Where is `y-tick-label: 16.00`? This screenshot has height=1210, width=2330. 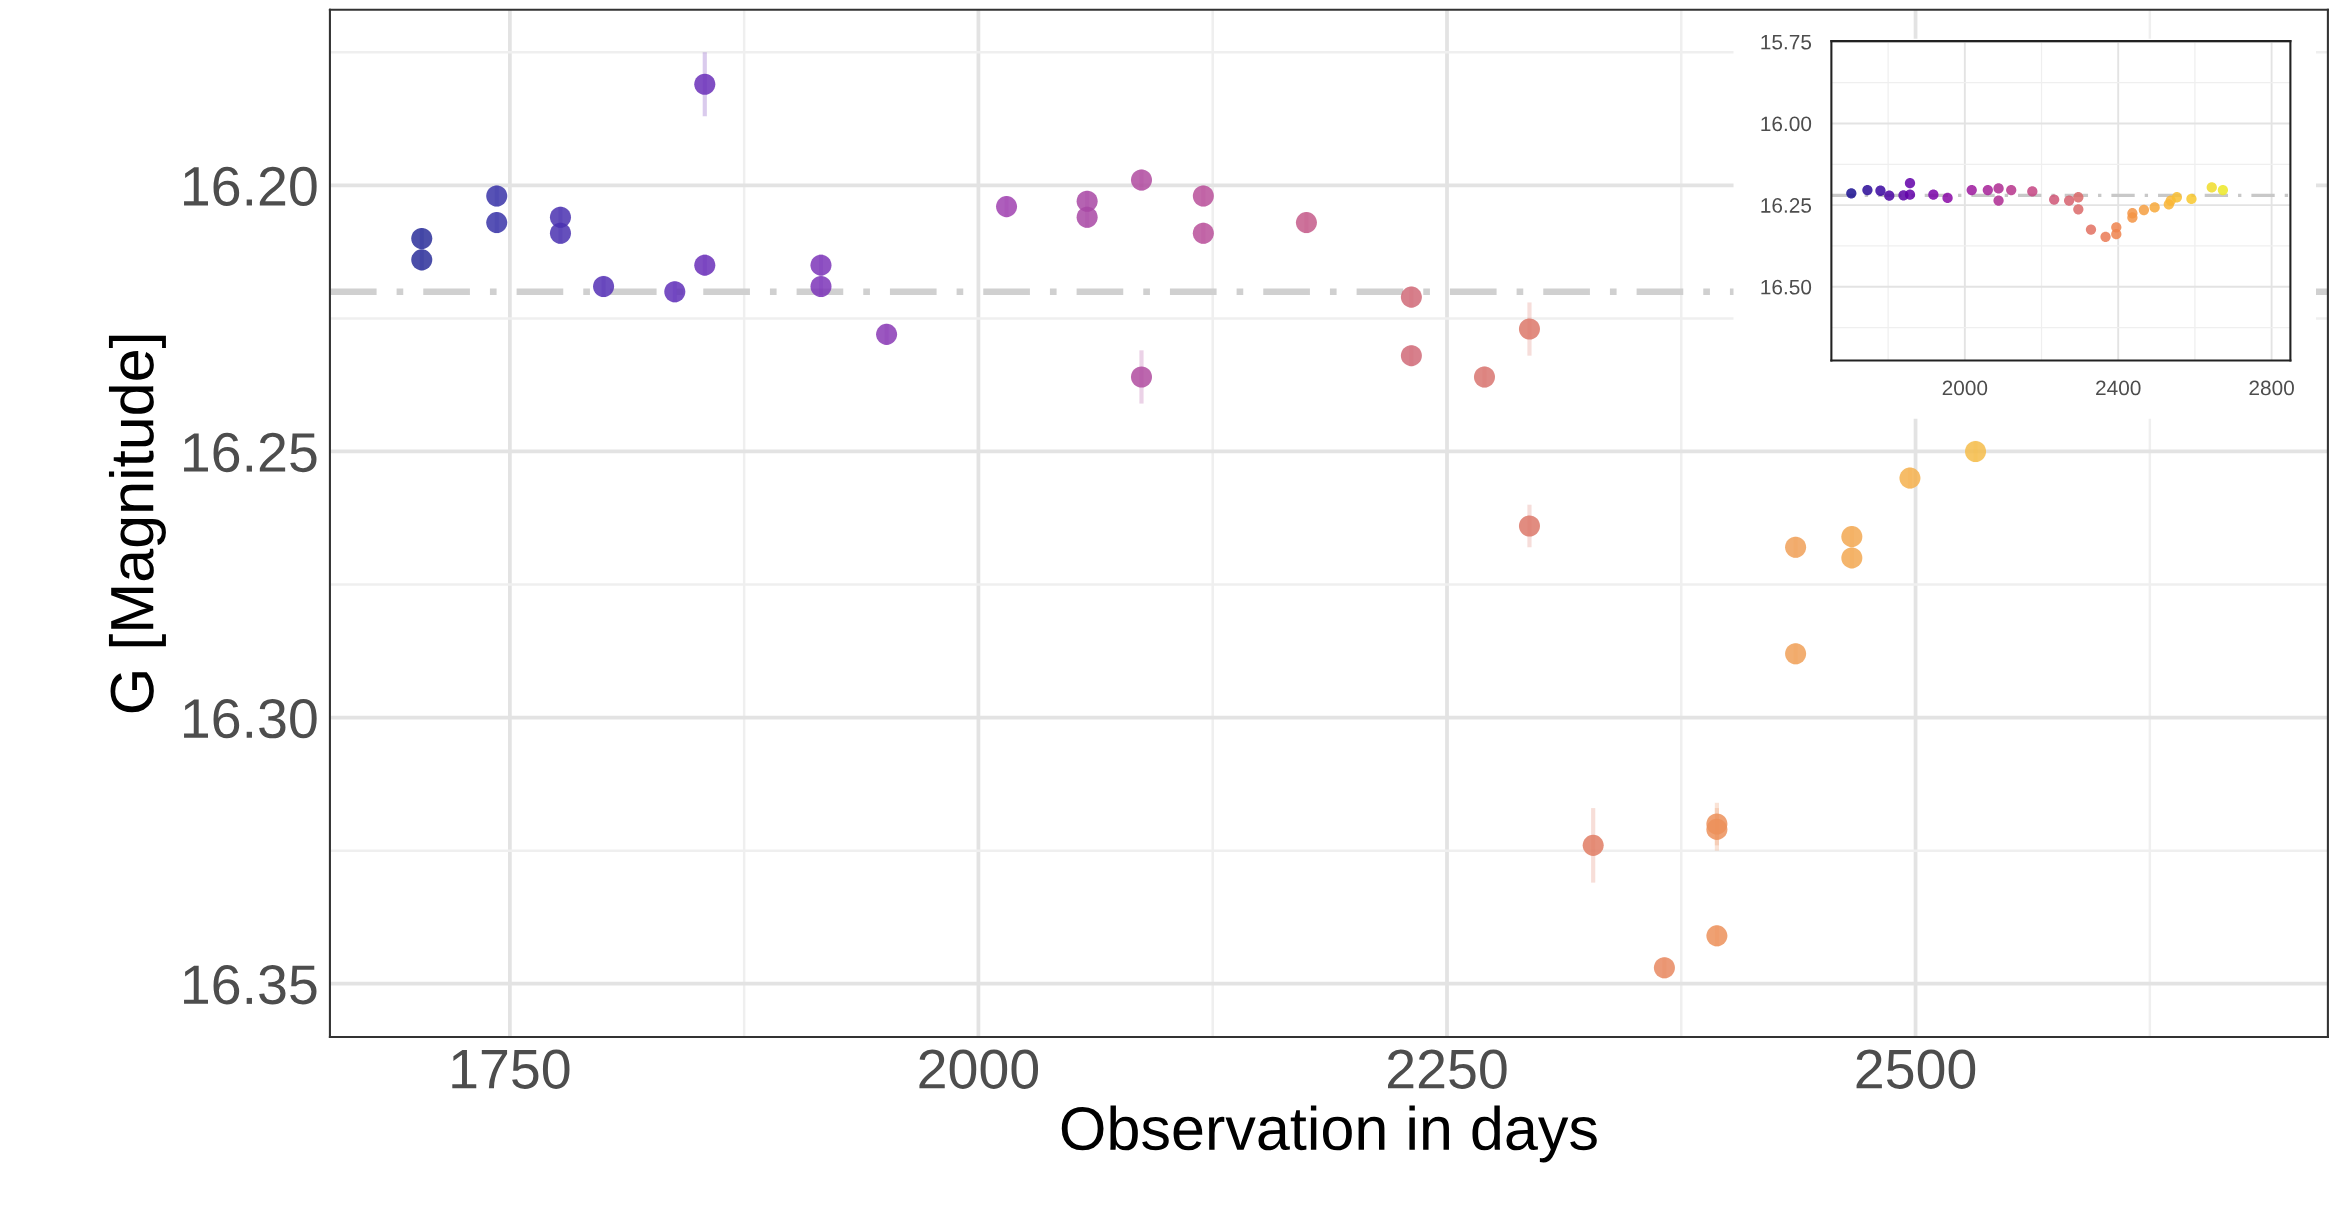 y-tick-label: 16.00 is located at coordinates (1786, 124).